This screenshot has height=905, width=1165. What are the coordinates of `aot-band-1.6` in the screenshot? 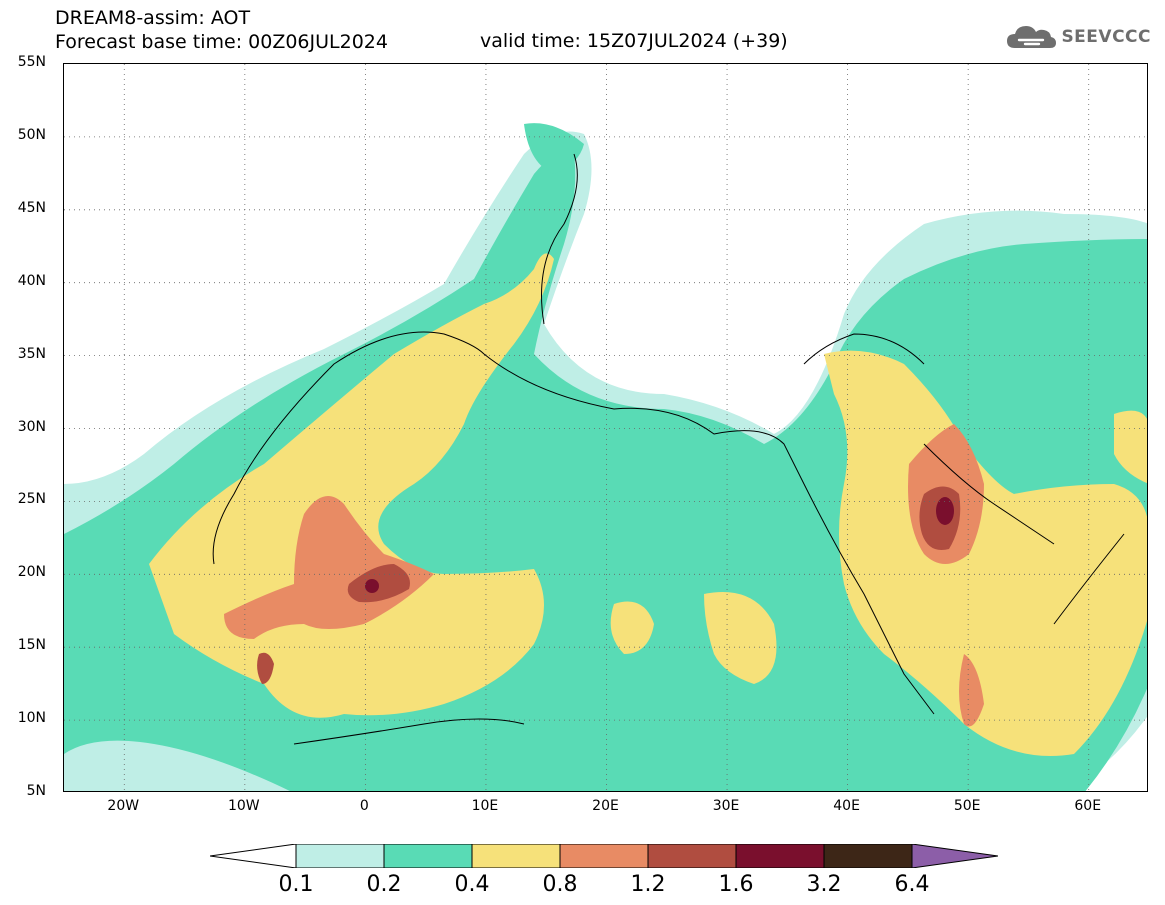 It's located at (659, 545).